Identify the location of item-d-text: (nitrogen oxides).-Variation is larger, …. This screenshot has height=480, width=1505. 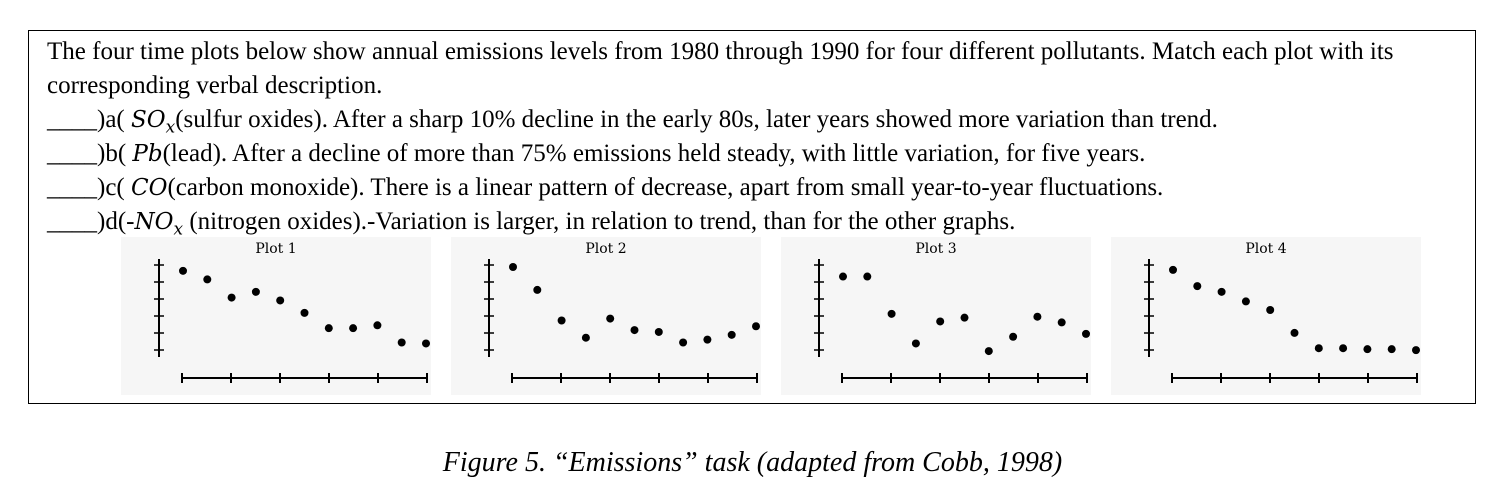
(599, 221).